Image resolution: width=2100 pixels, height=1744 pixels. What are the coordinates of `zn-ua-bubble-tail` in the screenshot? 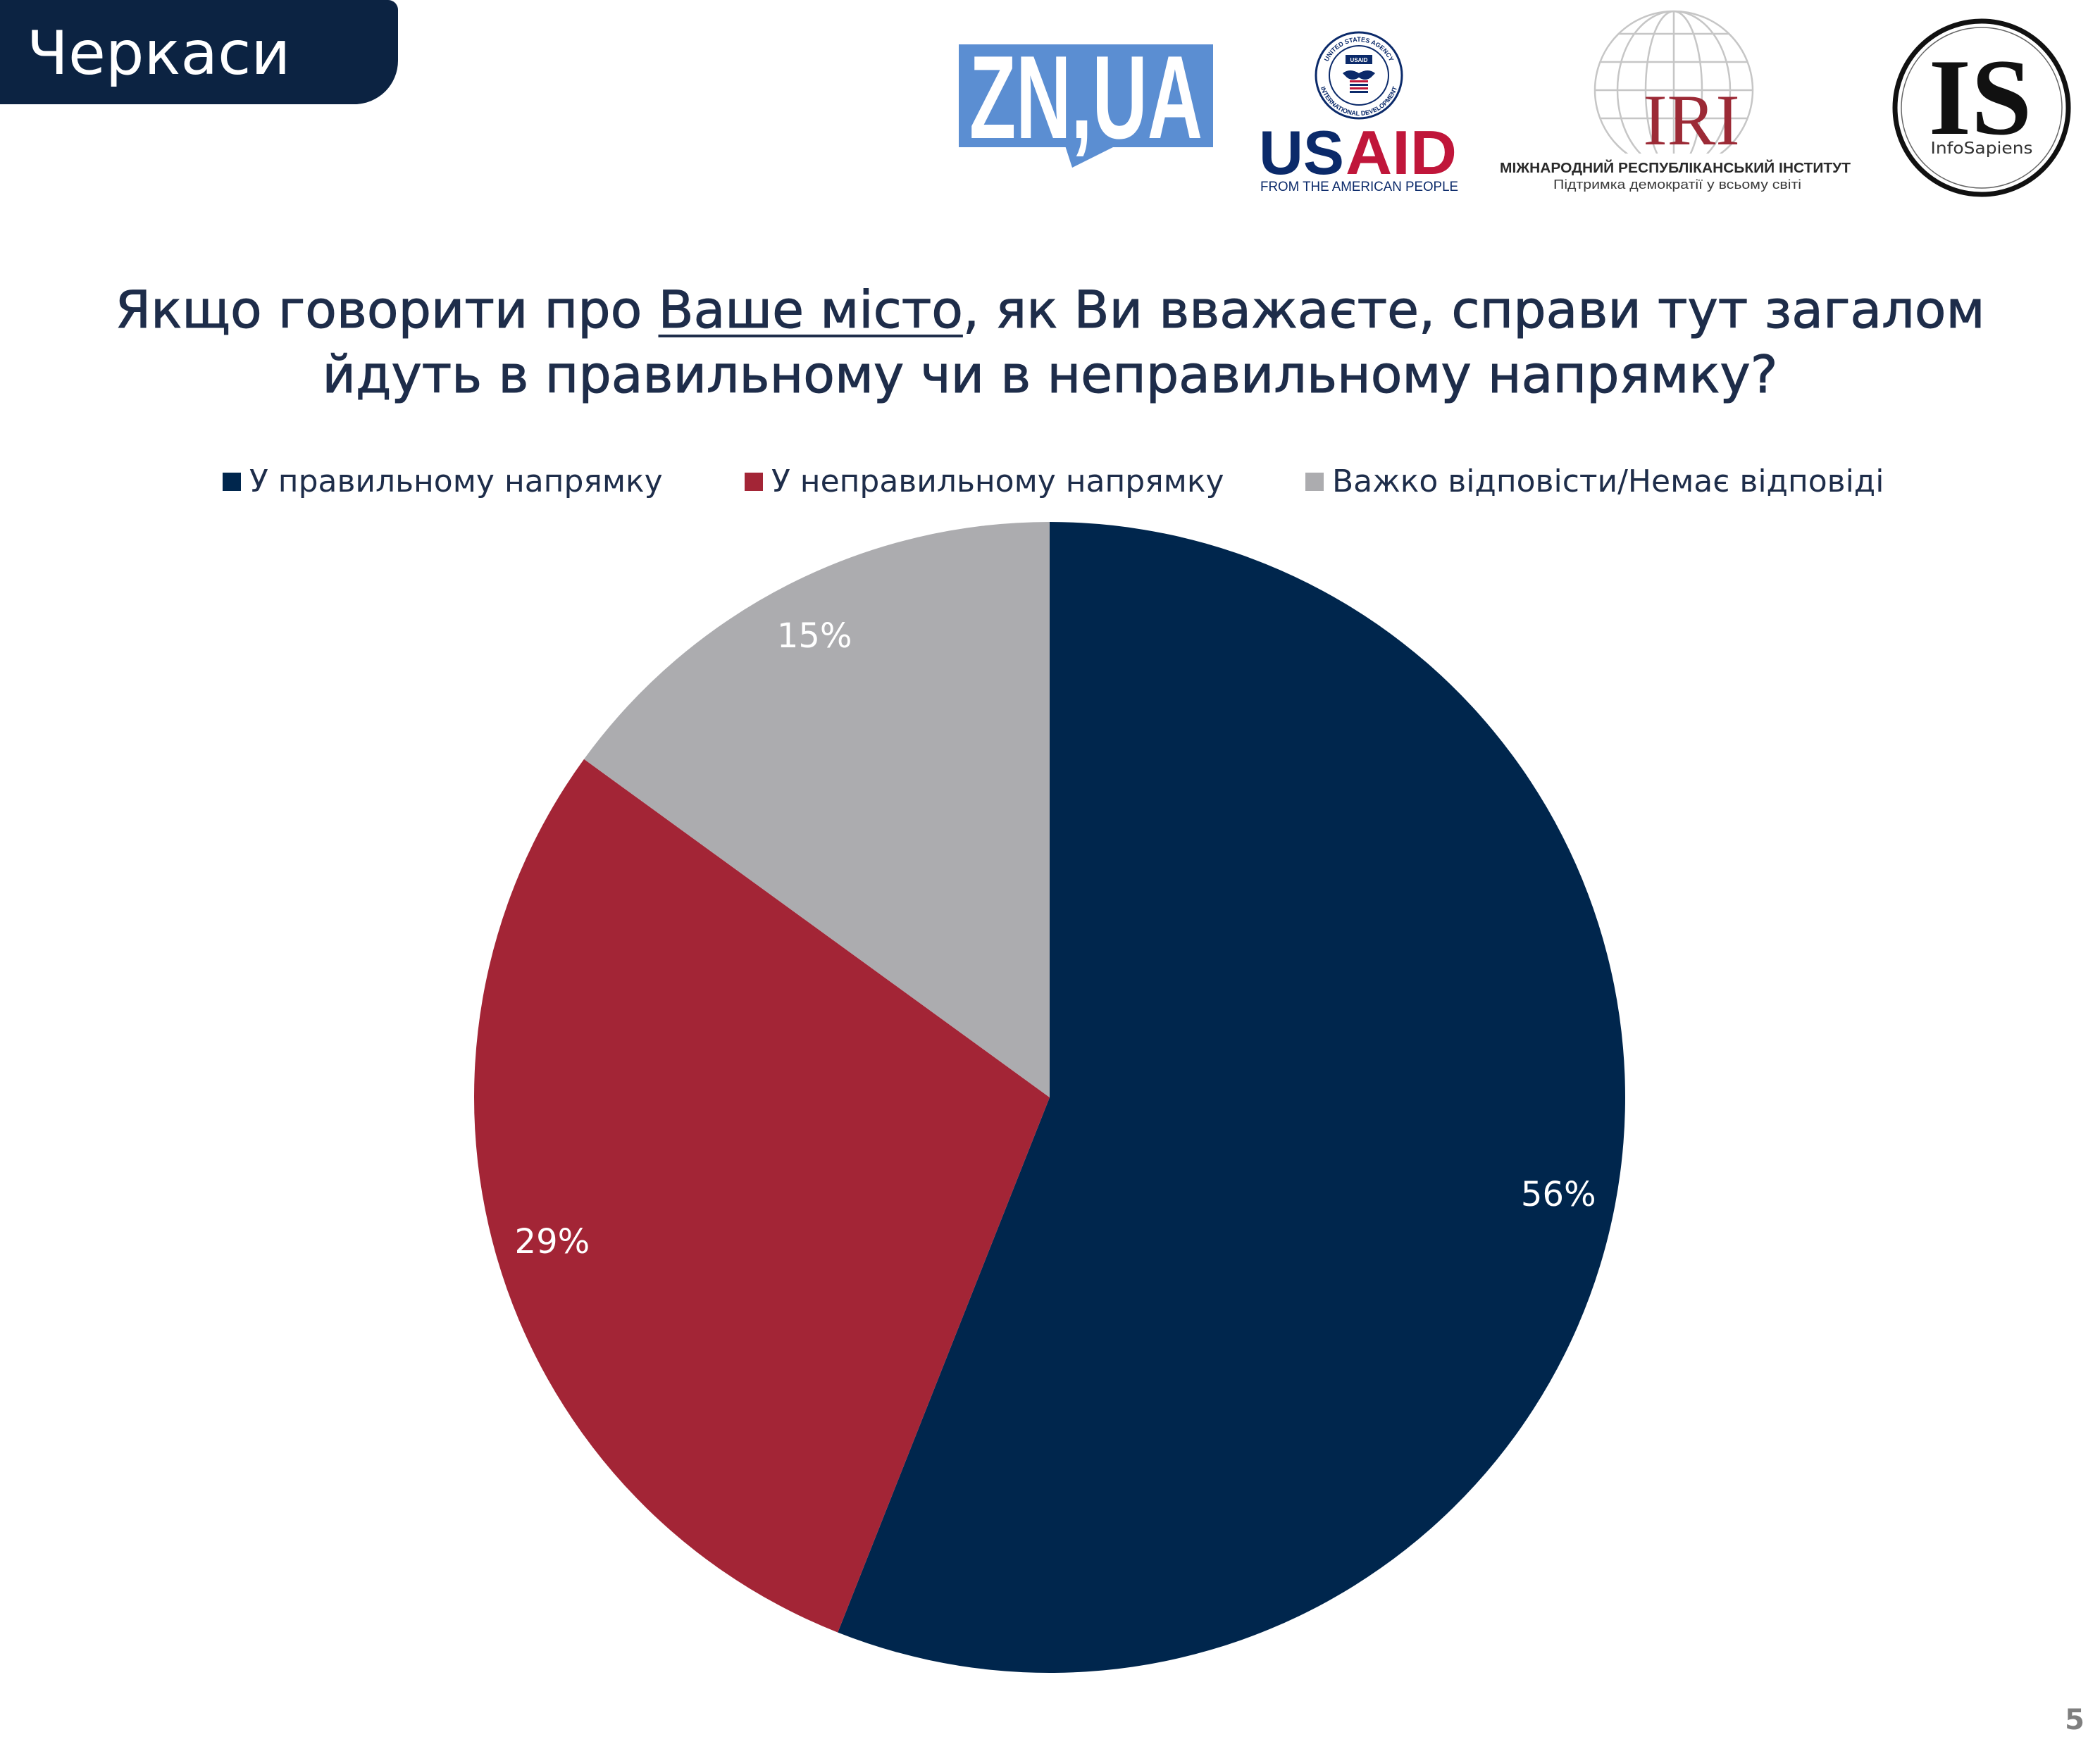 It's located at (1090, 157).